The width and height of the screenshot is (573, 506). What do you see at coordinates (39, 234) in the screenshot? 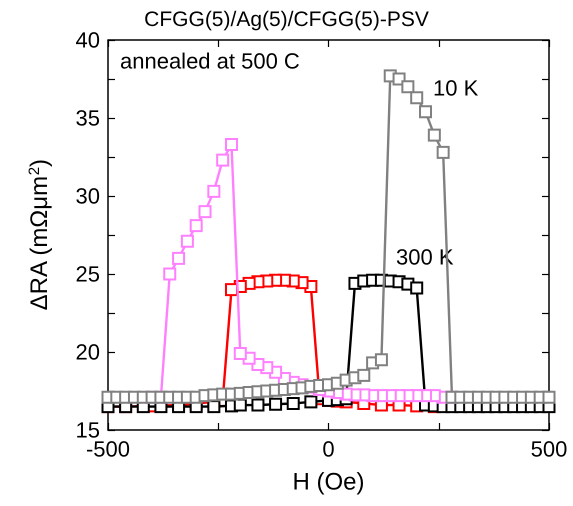
I see `y-axis-title: ΔRA (mΩμm2)` at bounding box center [39, 234].